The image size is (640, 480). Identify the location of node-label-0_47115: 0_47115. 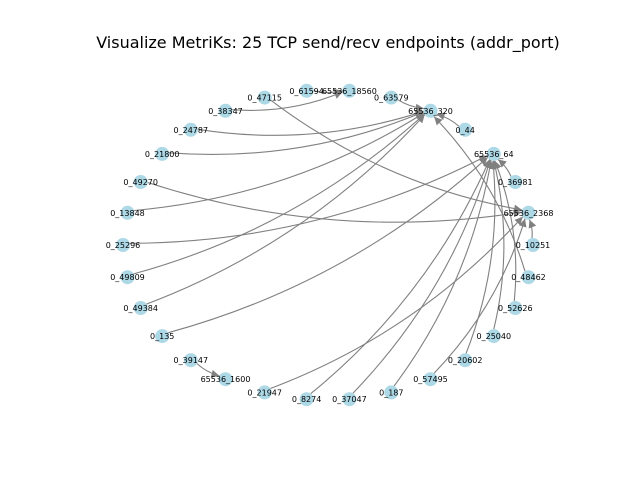
(264, 98).